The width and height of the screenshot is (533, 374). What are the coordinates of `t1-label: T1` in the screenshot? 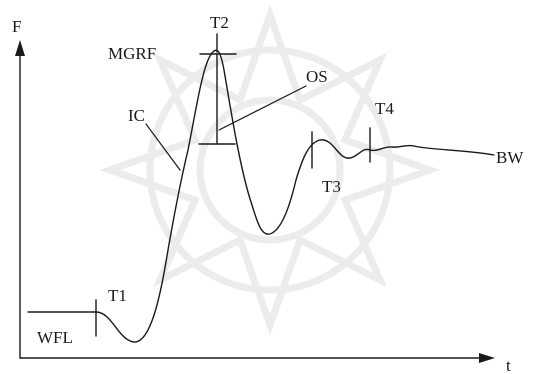 It's located at (117, 295).